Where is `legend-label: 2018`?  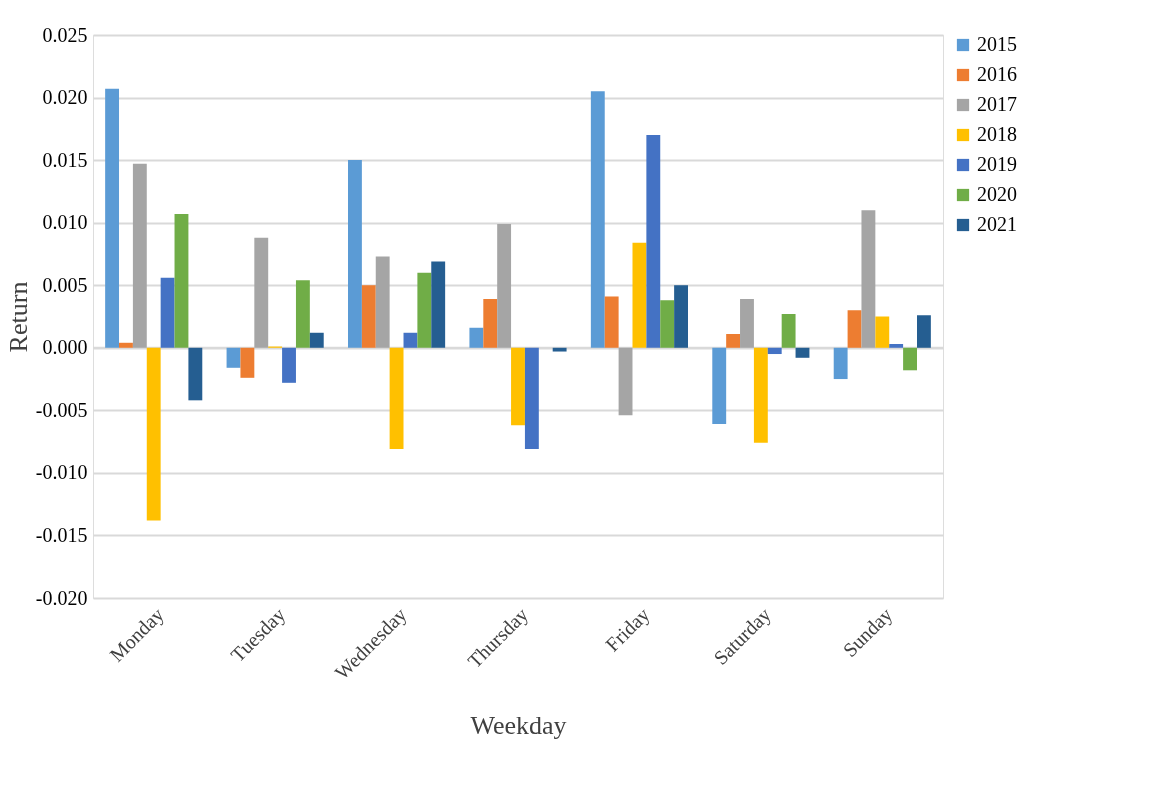
legend-label: 2018 is located at coordinates (997, 134).